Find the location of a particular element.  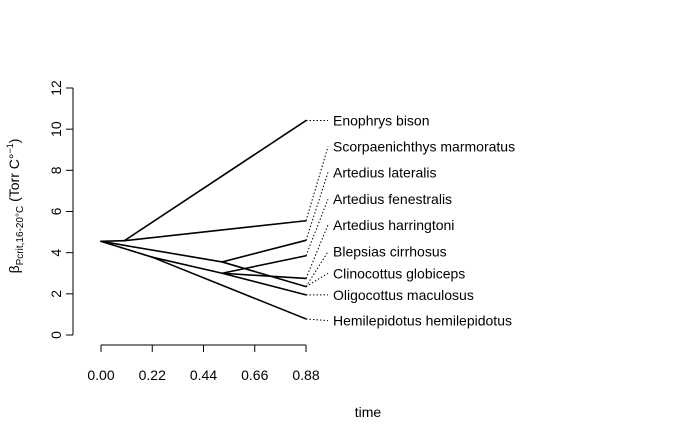

tip-label-connectors is located at coordinates (317, 221).